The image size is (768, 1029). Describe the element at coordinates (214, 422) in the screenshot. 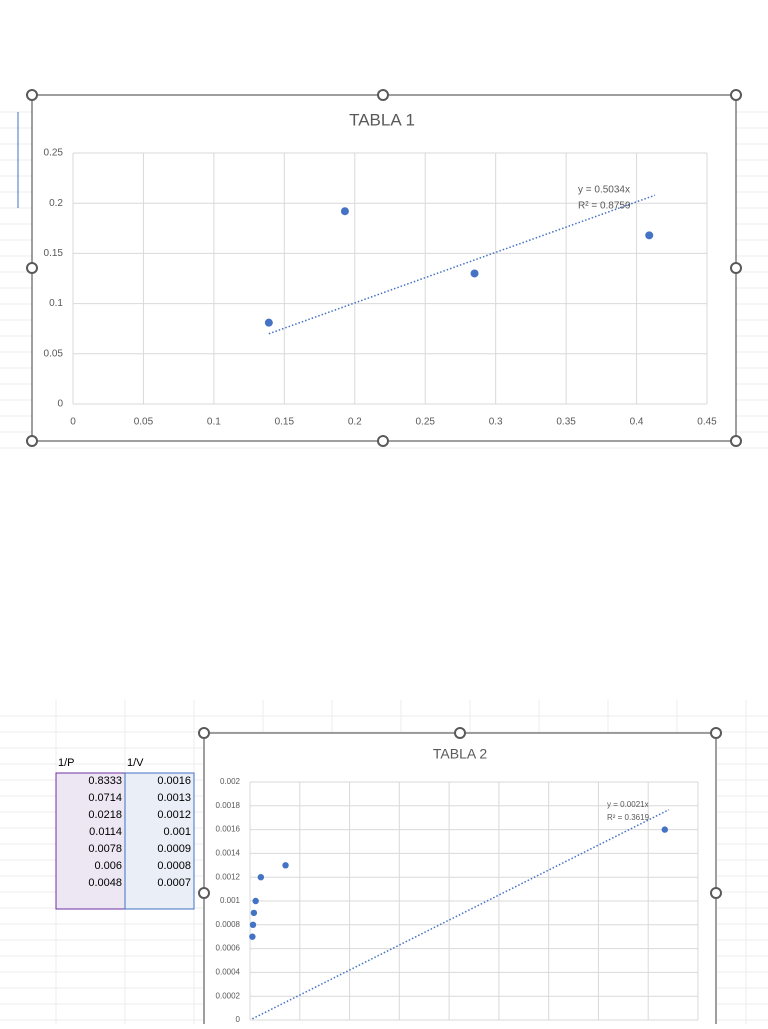

I see `x-tick-label: 0.1` at that location.